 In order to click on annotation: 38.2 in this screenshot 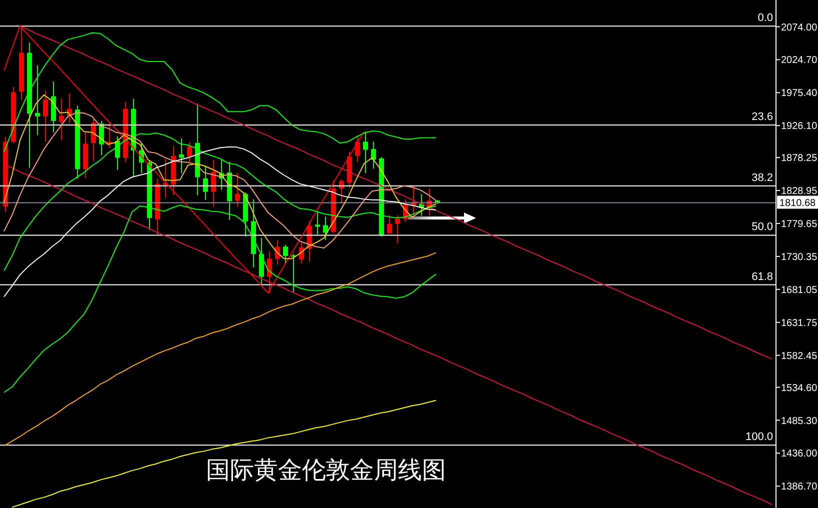, I will do `click(762, 178)`.